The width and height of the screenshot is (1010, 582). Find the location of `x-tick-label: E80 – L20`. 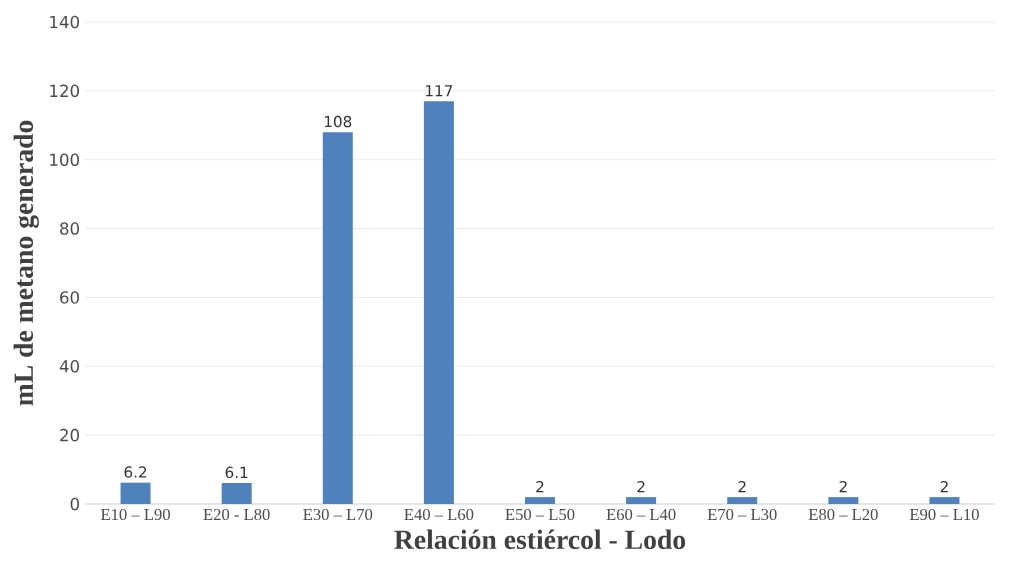

x-tick-label: E80 – L20 is located at coordinates (843, 514).